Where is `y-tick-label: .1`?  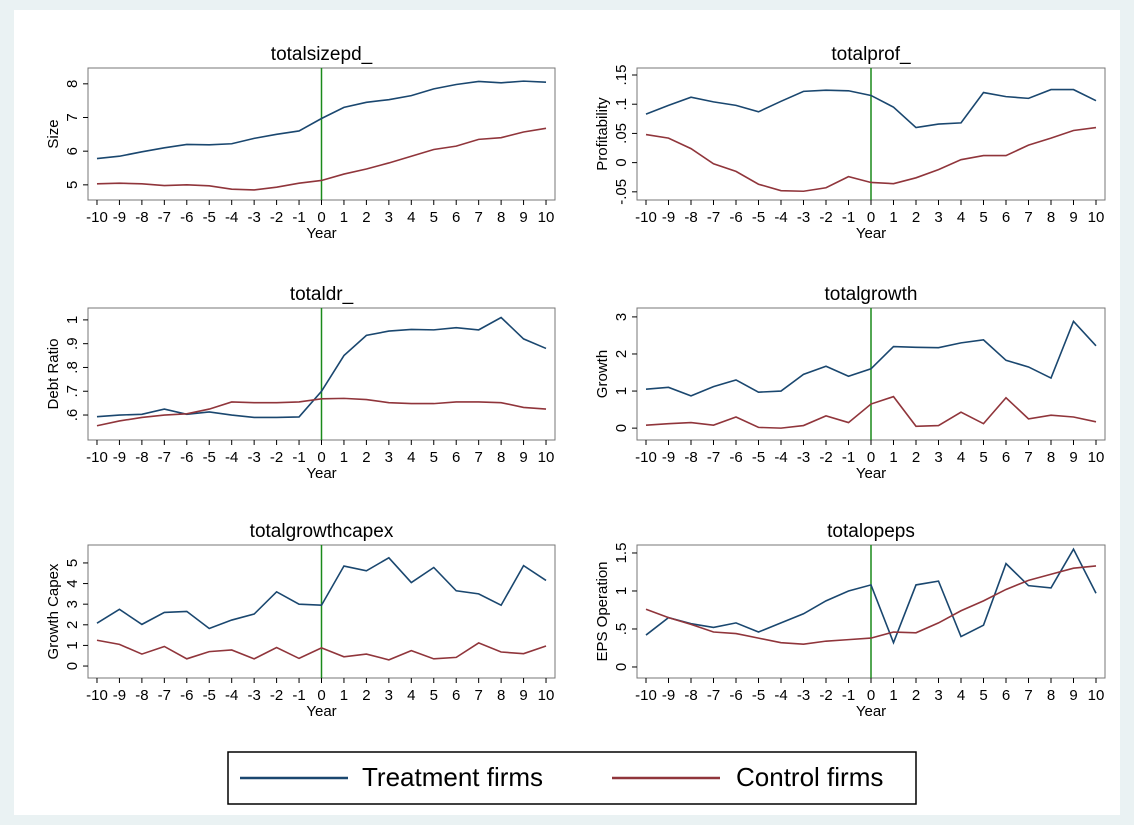 y-tick-label: .1 is located at coordinates (621, 104).